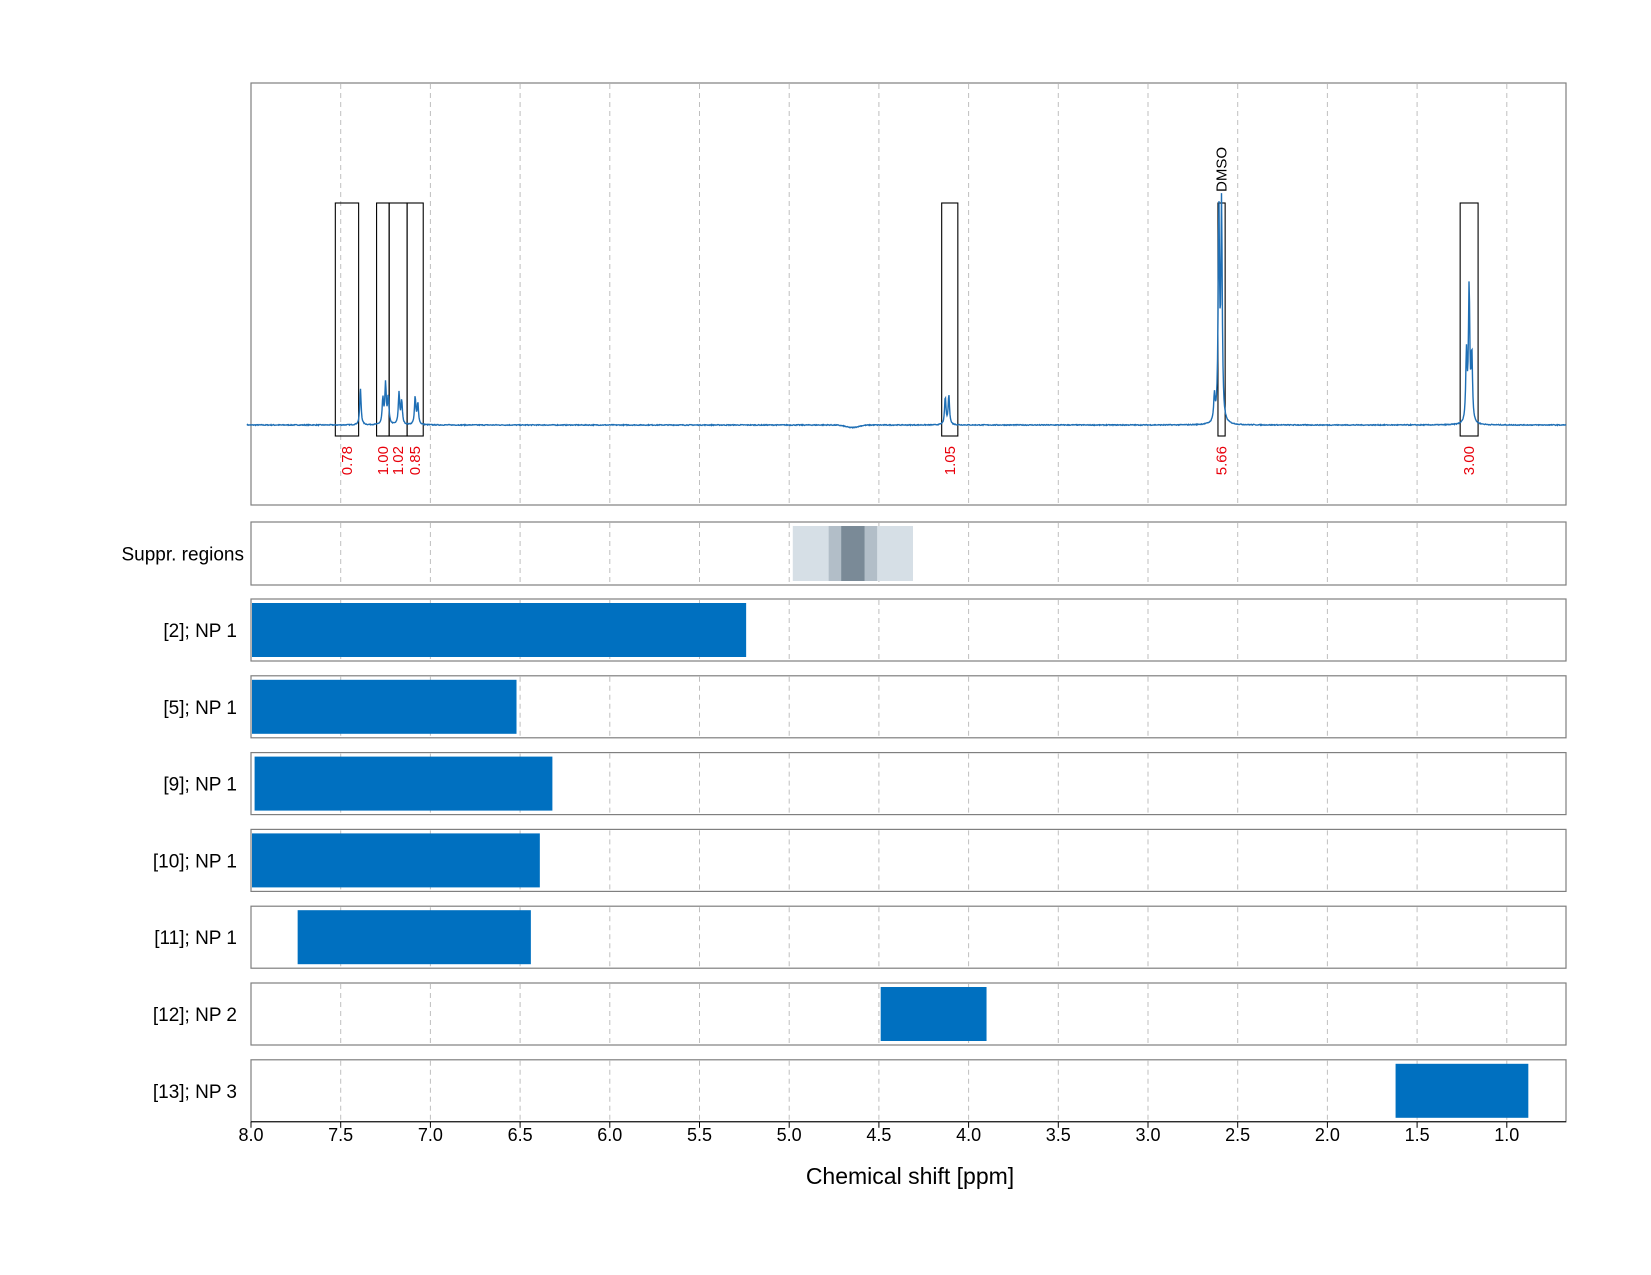  I want to click on track-row: [5]; NP 1, so click(865, 707).